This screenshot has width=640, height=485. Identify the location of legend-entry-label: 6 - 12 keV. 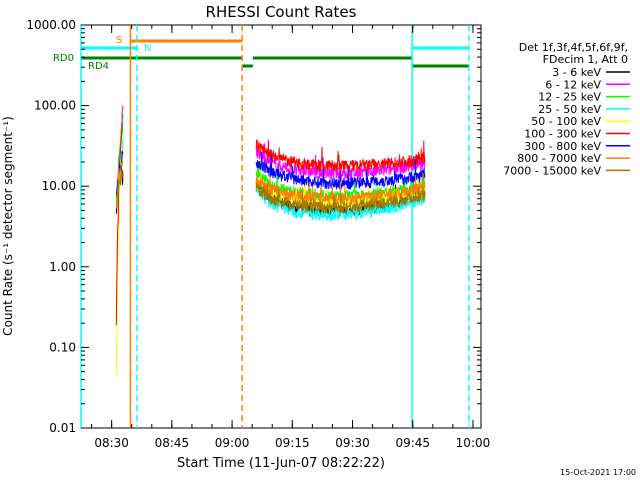
(573, 84).